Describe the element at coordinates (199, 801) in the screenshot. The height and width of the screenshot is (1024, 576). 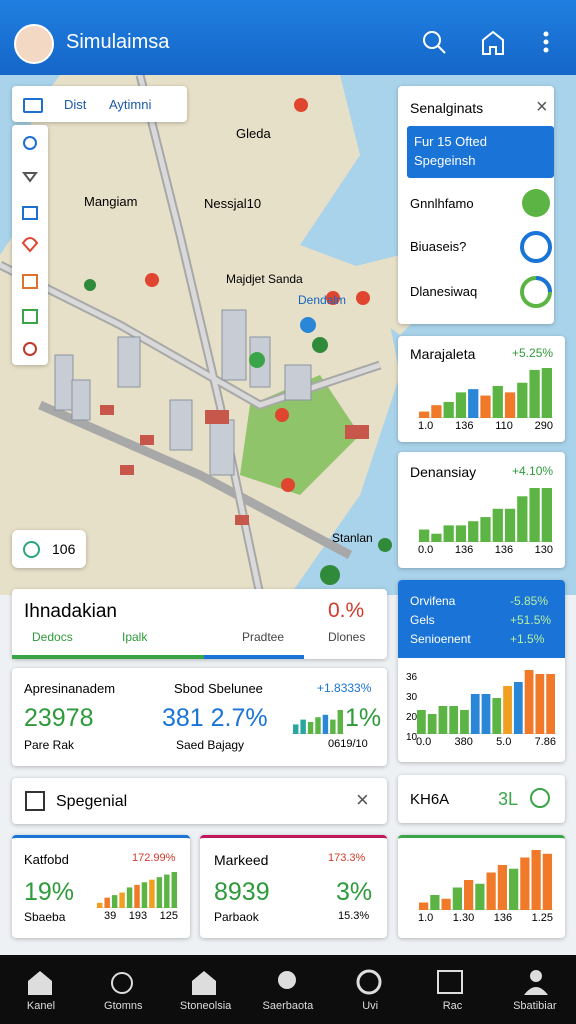
I see `special-bar: Spegenial ×` at that location.